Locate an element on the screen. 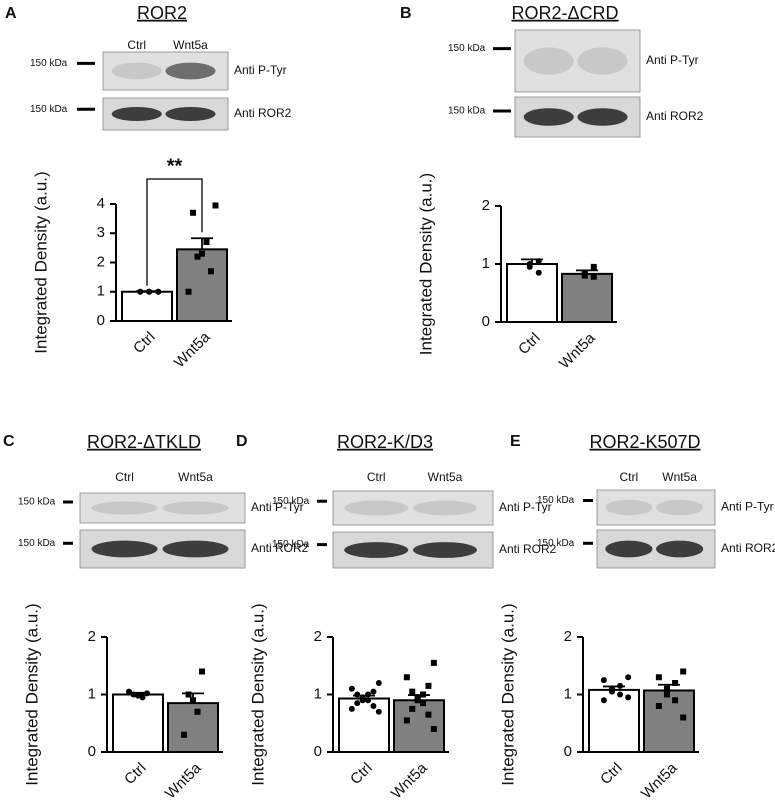 The width and height of the screenshot is (775, 811). panel-title: ROR2-K507D is located at coordinates (644, 442).